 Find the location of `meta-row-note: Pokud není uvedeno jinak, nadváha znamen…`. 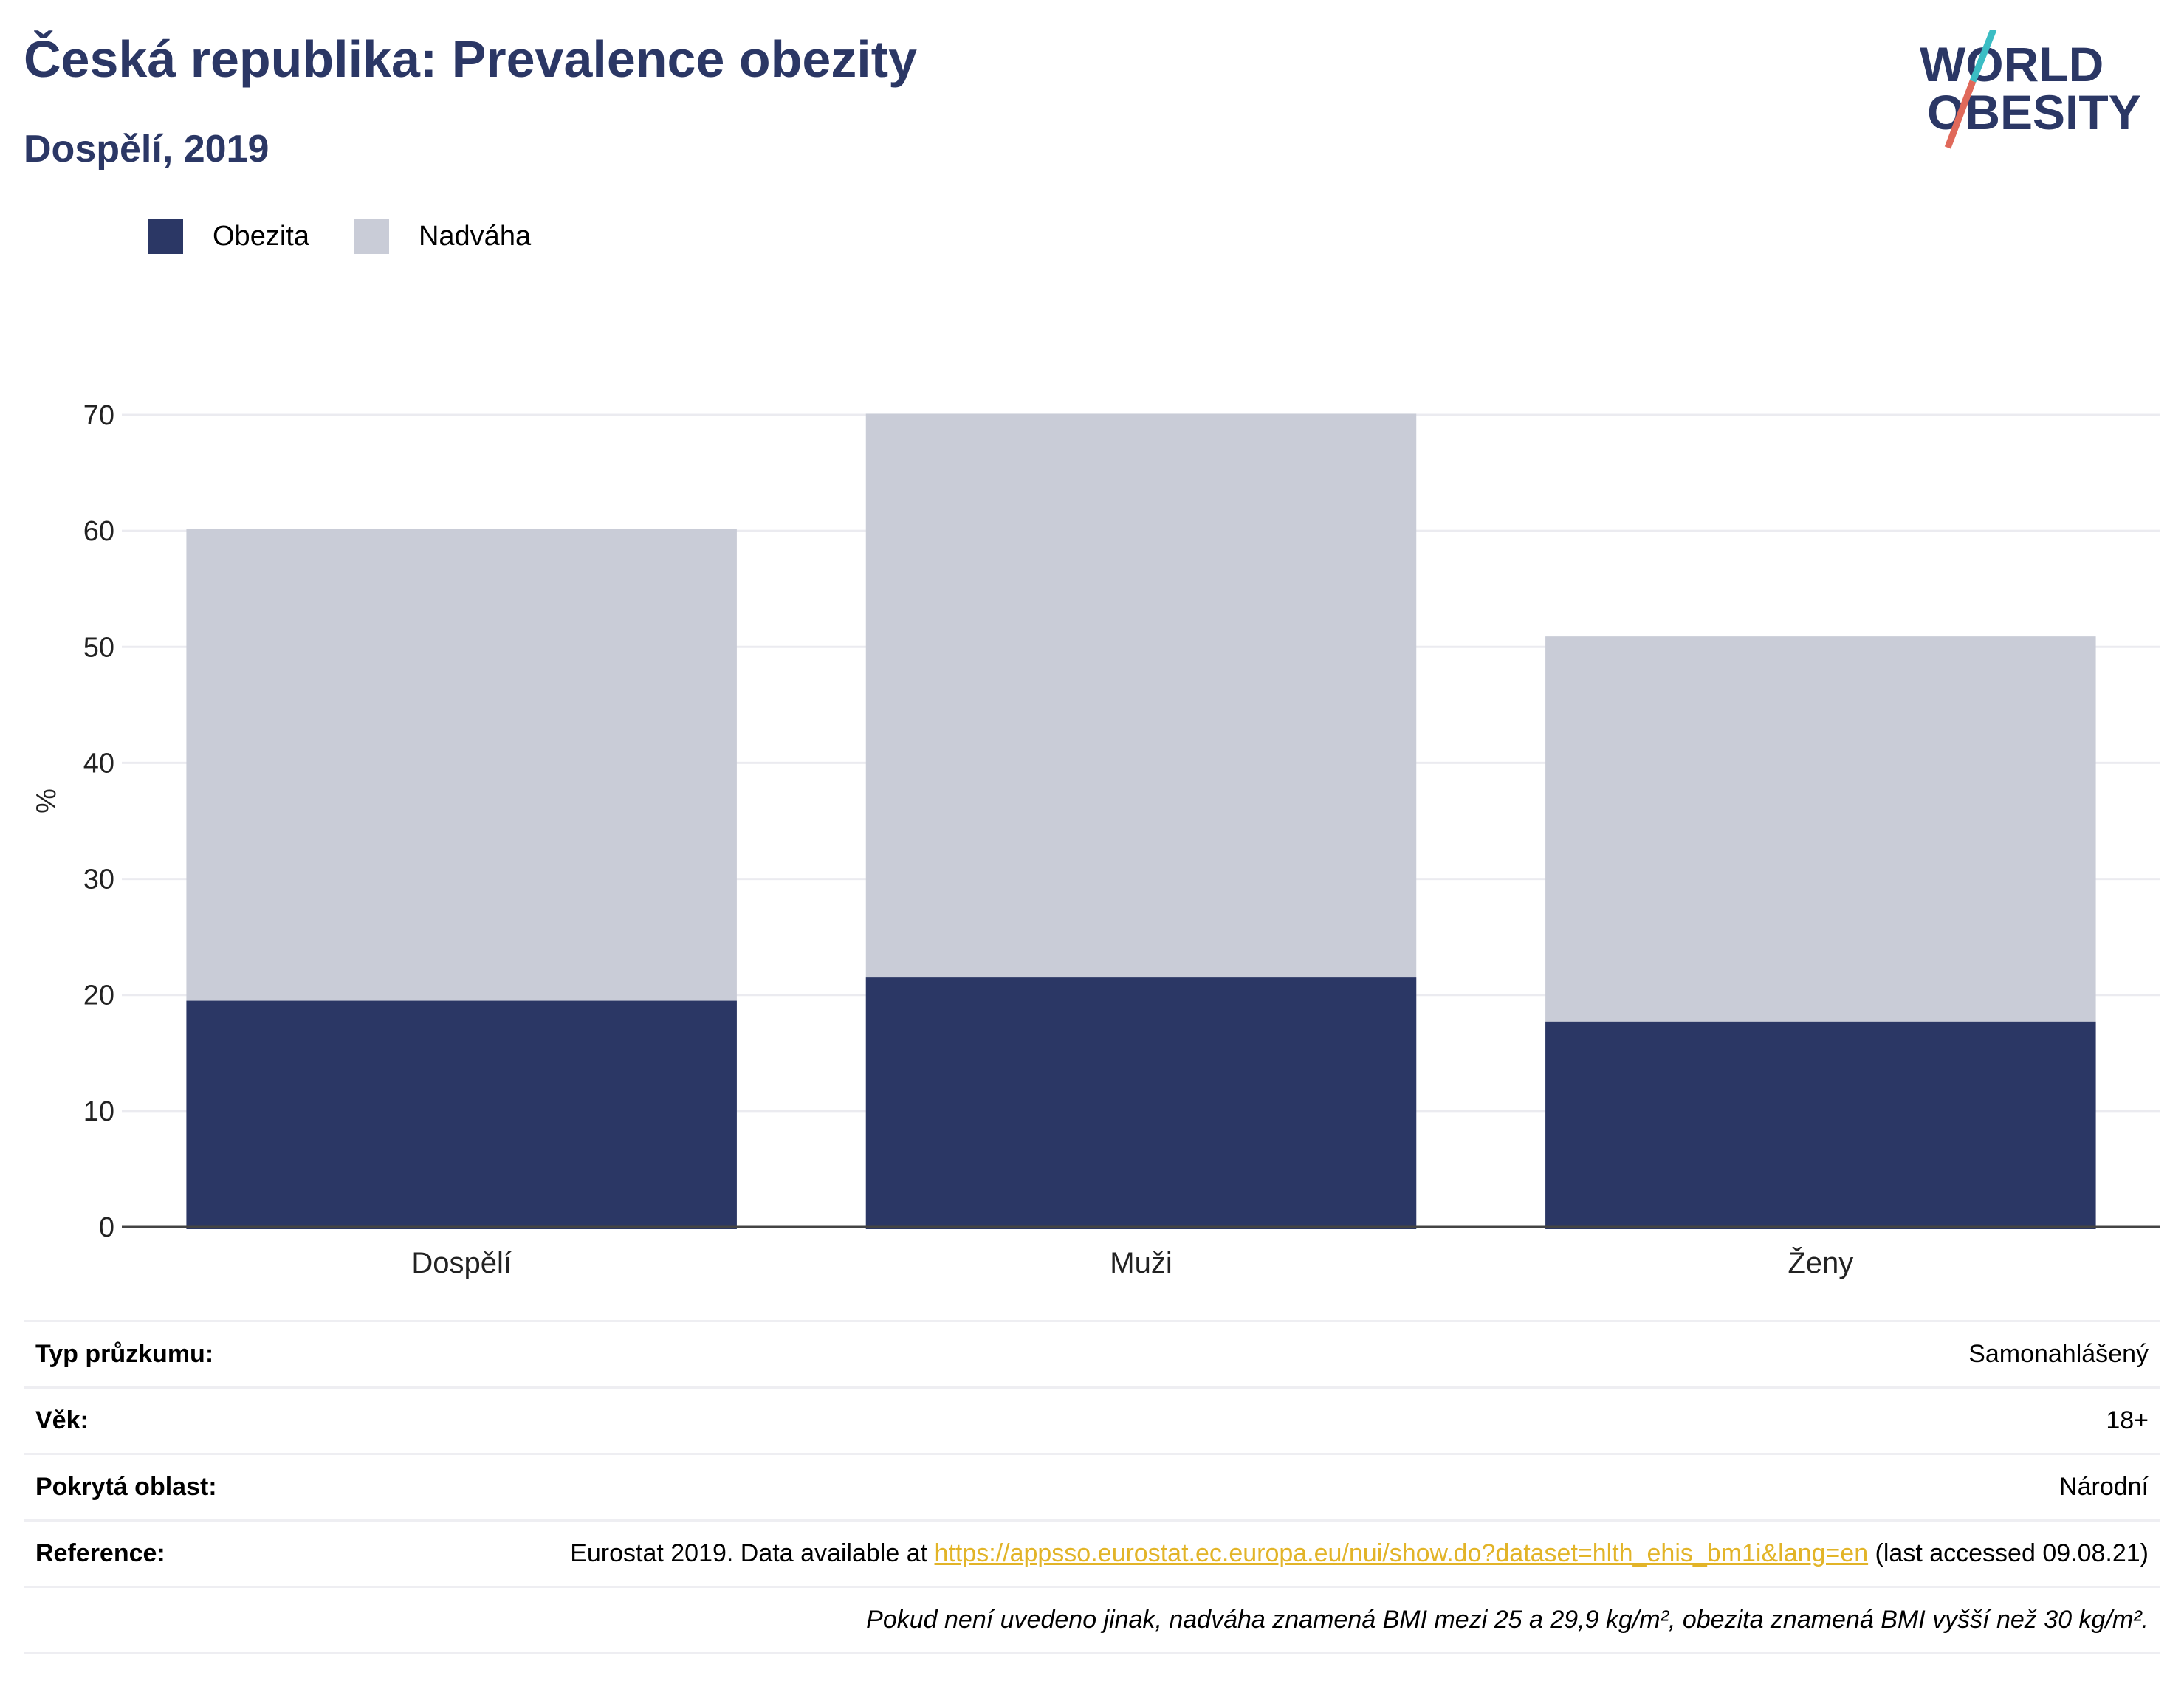

meta-row-note: Pokud není uvedeno jinak, nadváha znamen… is located at coordinates (1092, 1620).